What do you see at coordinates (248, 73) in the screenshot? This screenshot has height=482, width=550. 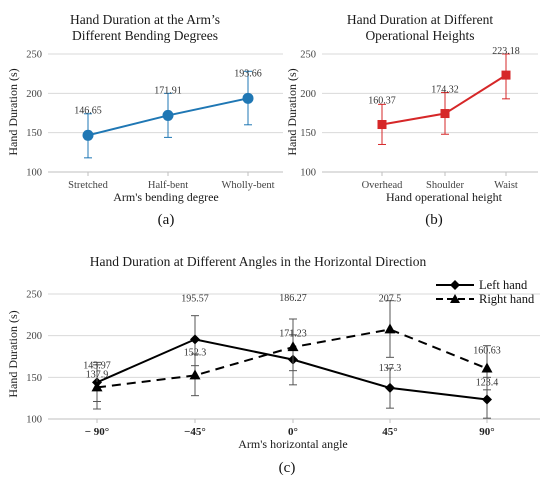 I see `data-label: 193.66` at bounding box center [248, 73].